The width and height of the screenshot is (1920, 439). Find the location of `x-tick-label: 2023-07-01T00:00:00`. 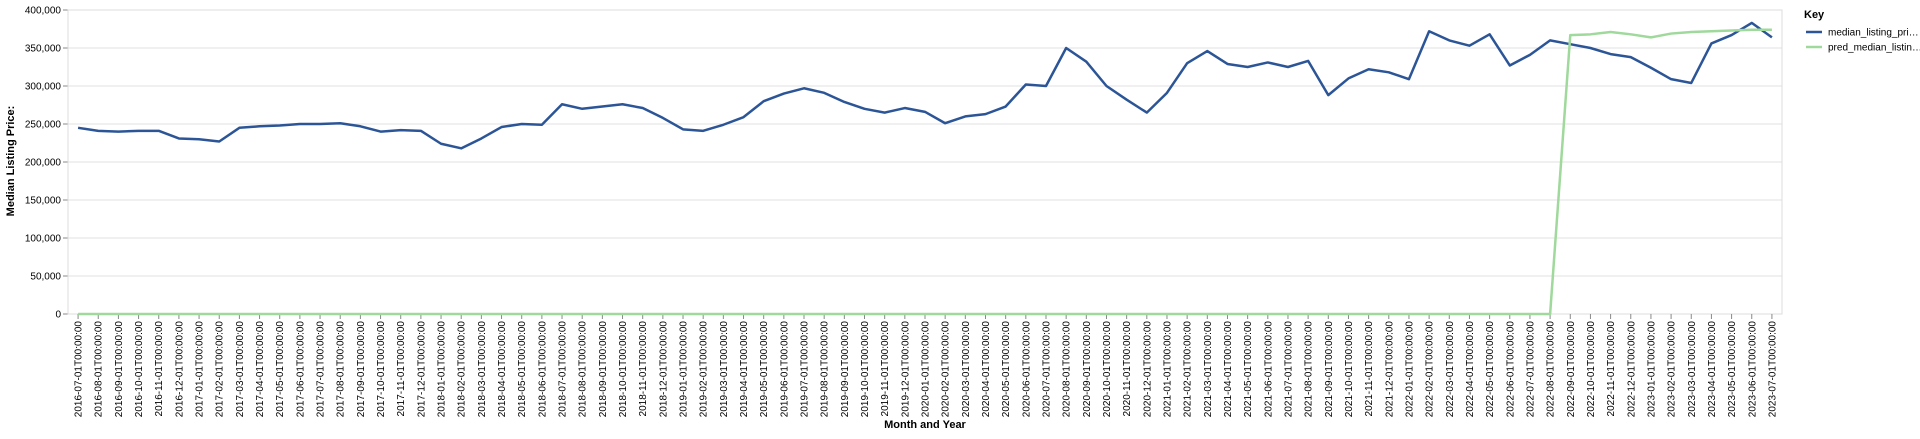

x-tick-label: 2023-07-01T00:00:00 is located at coordinates (1772, 369).